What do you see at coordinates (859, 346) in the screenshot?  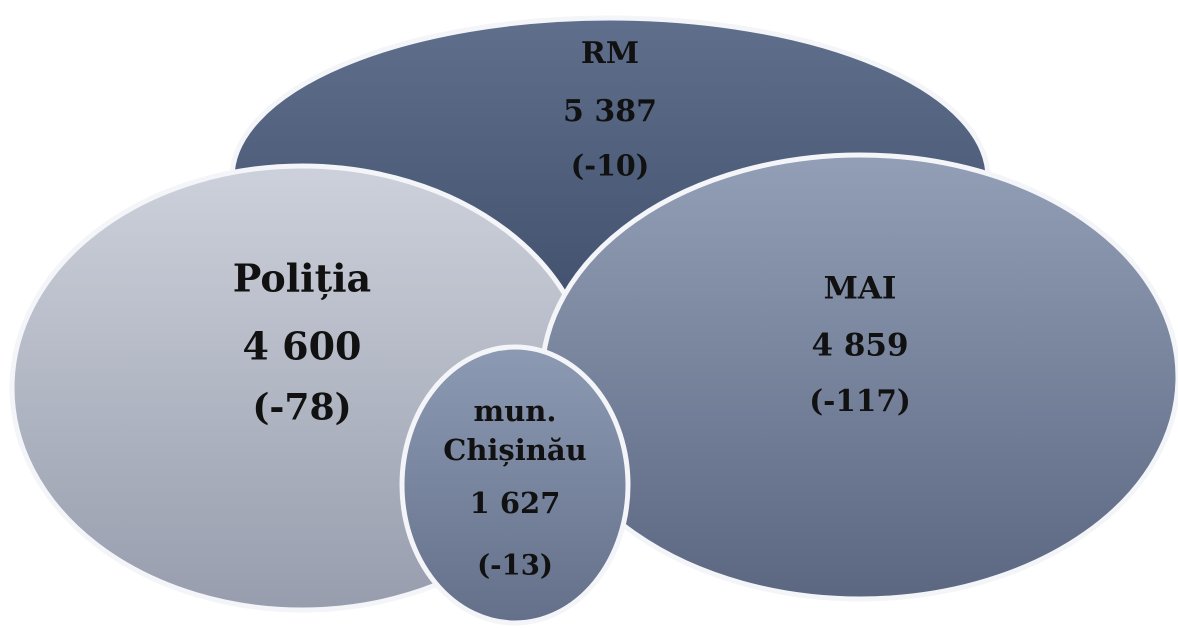 I see `node-value: 4 859` at bounding box center [859, 346].